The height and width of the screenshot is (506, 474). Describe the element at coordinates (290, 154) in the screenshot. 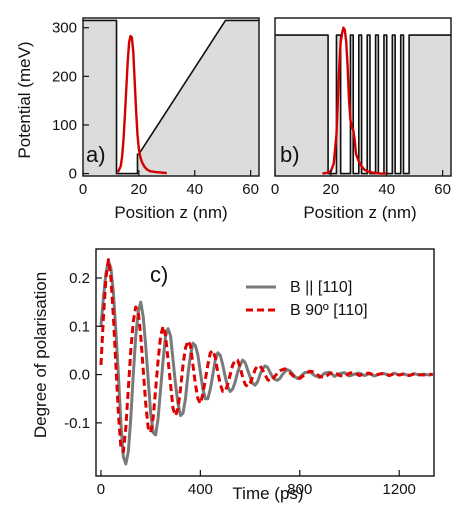

I see `panel-b-letter: b)` at that location.